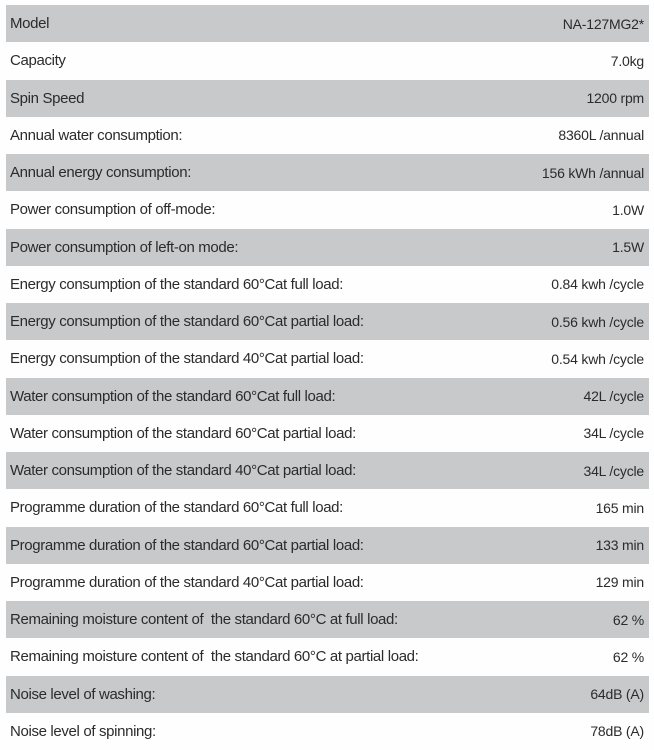 The width and height of the screenshot is (654, 750). What do you see at coordinates (597, 284) in the screenshot?
I see `spec-value: 0.84 kwh /cycle` at bounding box center [597, 284].